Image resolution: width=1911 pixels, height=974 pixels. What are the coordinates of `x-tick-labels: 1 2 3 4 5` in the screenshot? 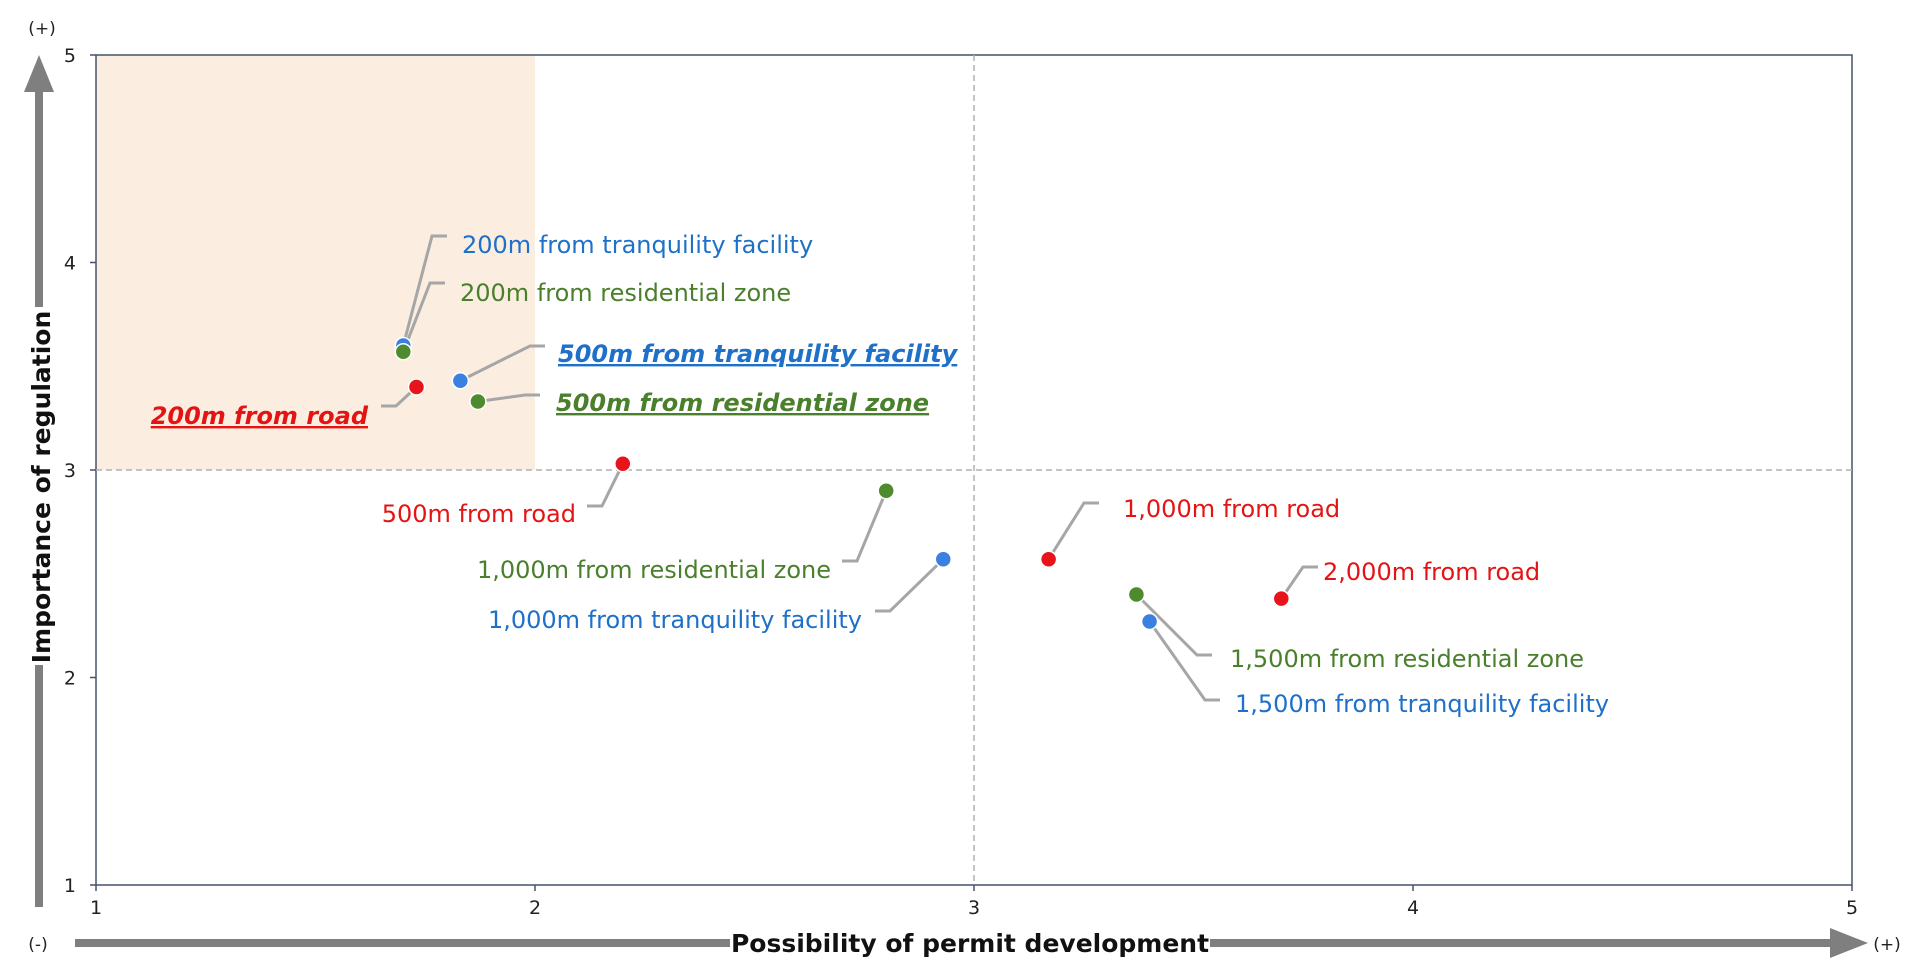 It's located at (974, 902).